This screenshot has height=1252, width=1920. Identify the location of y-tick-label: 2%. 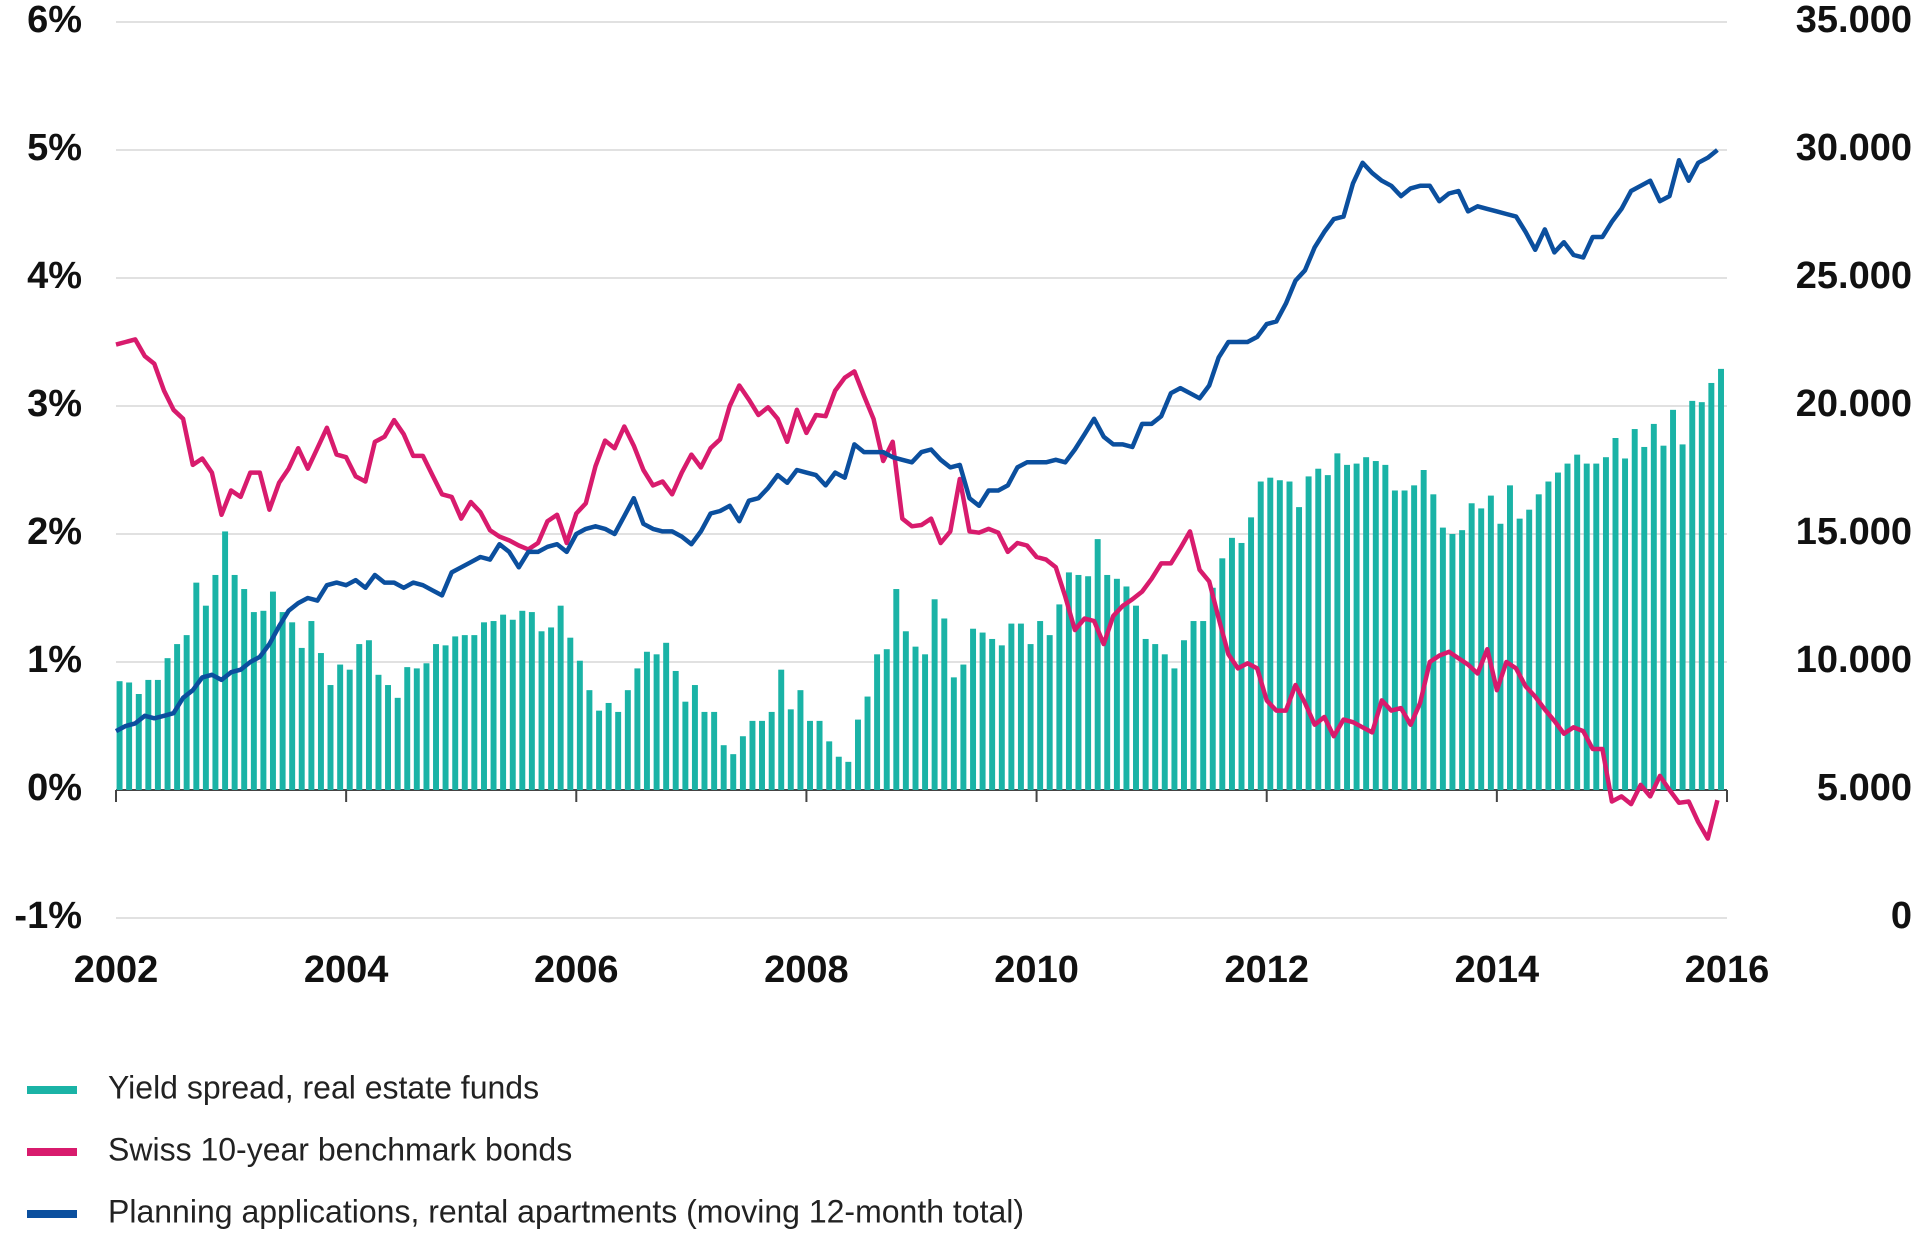
(54, 532).